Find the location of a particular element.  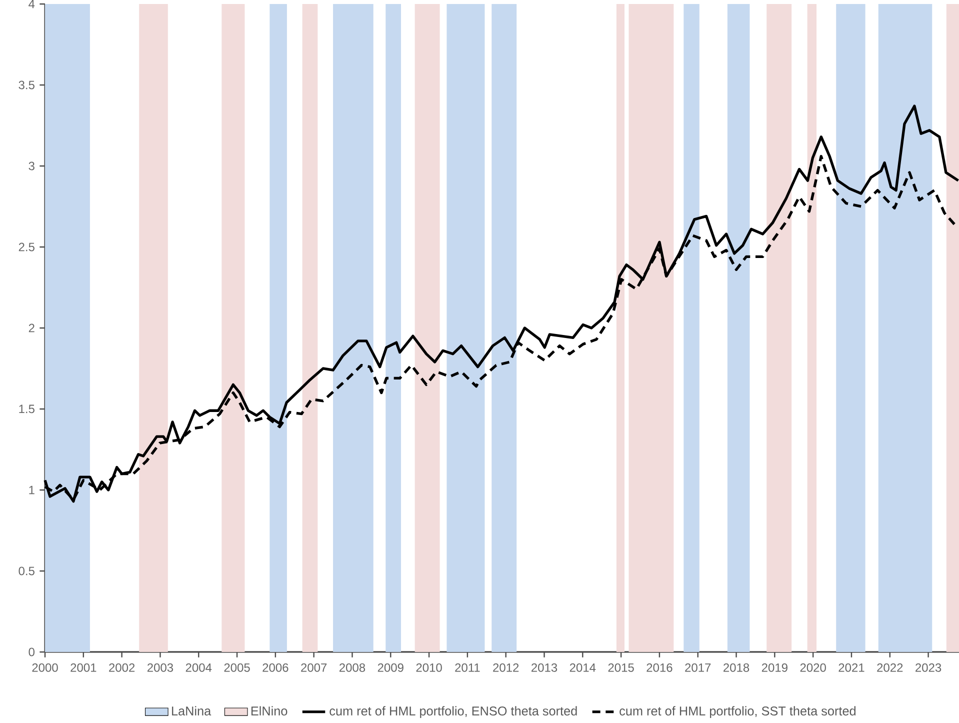

y-tick-label: 3.5 is located at coordinates (26, 85).